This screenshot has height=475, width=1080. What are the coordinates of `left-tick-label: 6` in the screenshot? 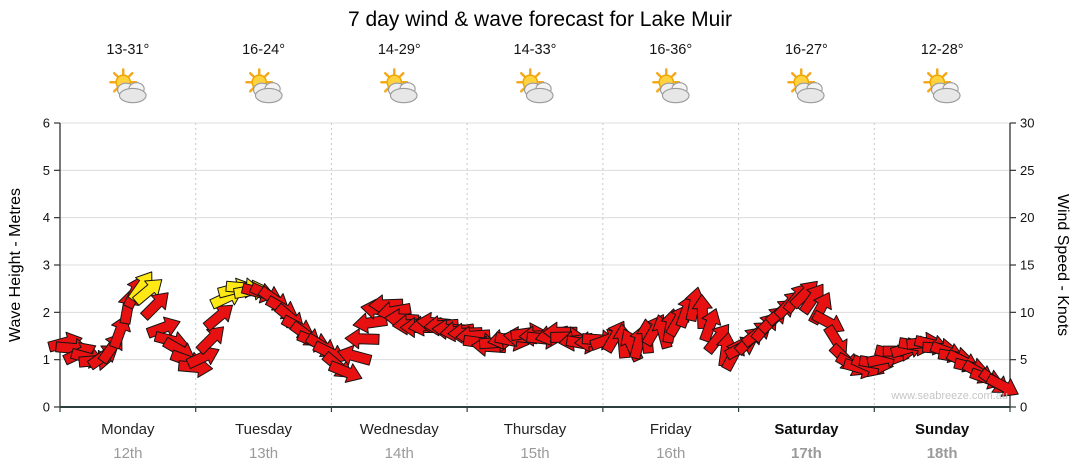 It's located at (46, 123).